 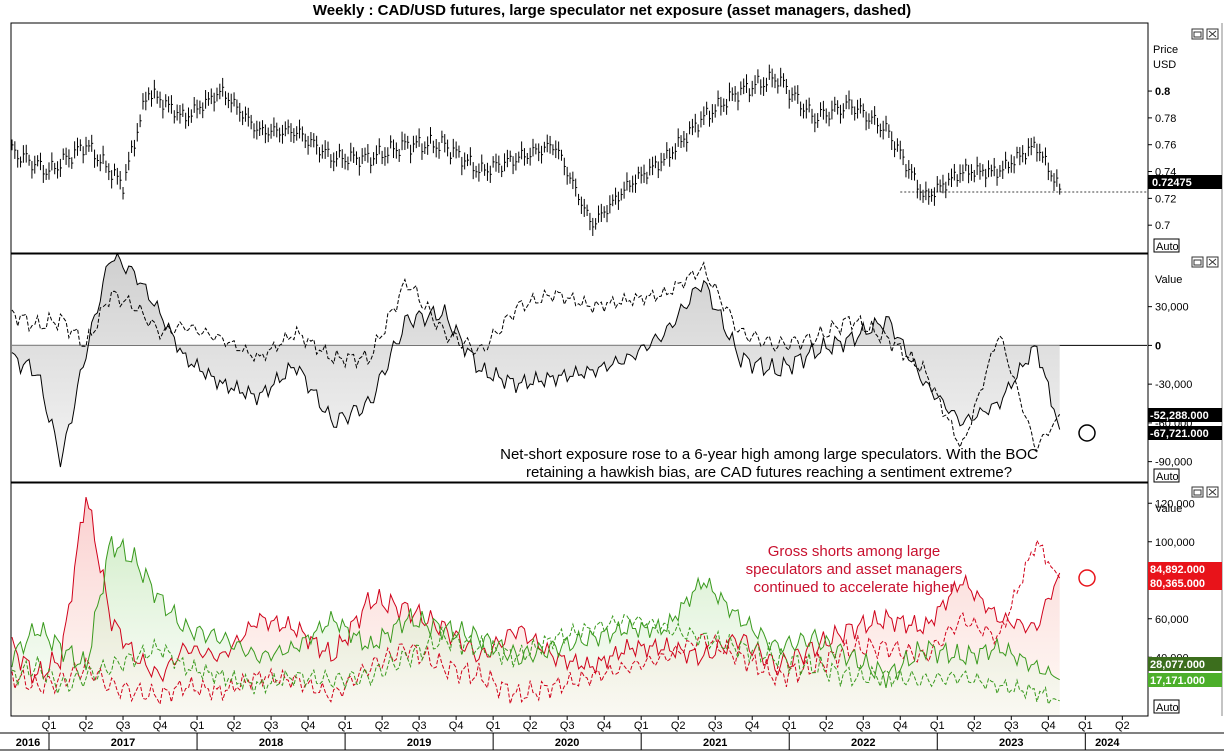 I want to click on gross-panel-controls, so click(x=1205, y=492).